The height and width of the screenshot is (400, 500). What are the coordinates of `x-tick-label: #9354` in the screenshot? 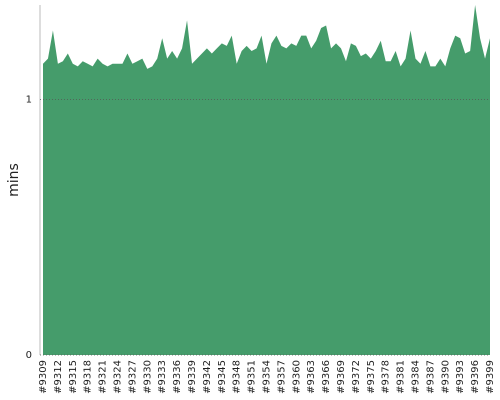 It's located at (267, 377).